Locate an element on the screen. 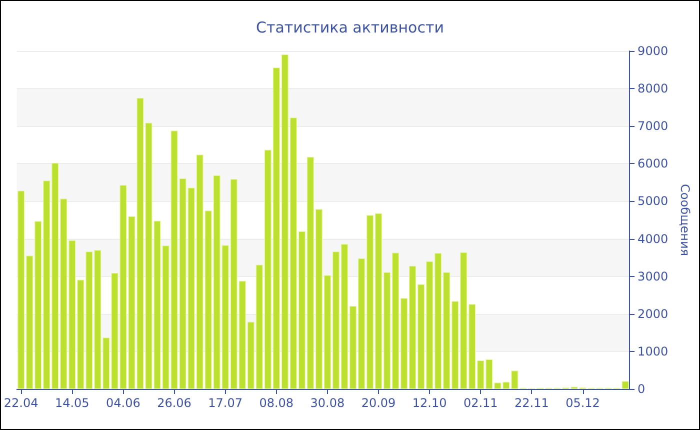 This screenshot has width=700, height=430. x-tick-label: 08.08 is located at coordinates (276, 403).